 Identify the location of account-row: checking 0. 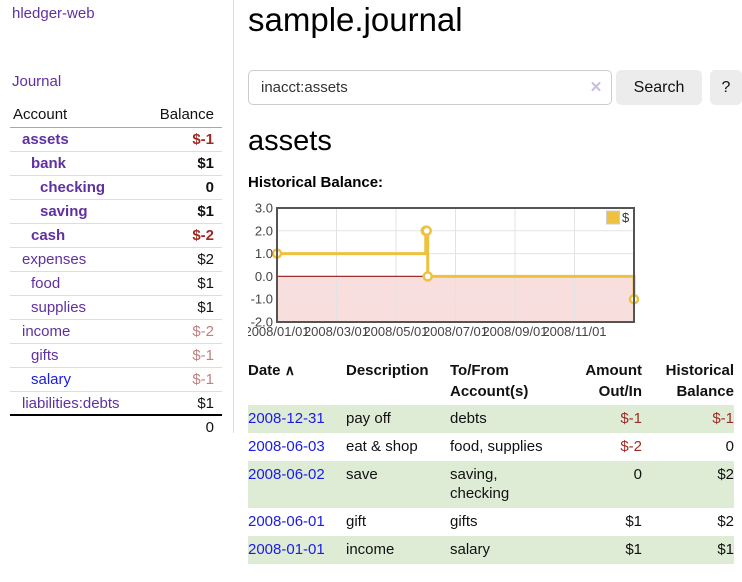
(116, 188).